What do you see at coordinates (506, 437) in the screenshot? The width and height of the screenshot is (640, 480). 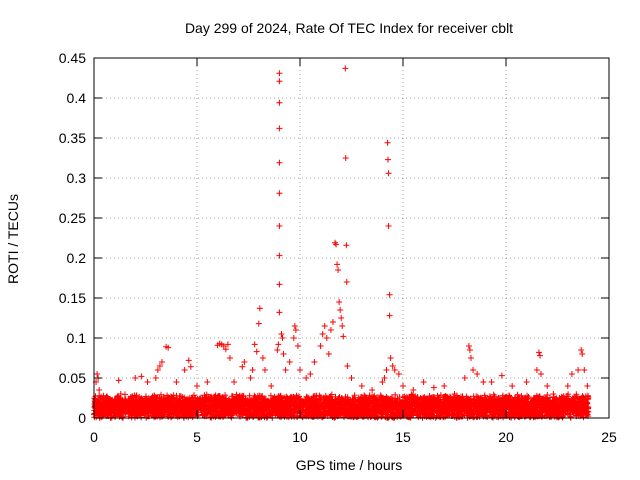 I see `x-tick-label: 20` at bounding box center [506, 437].